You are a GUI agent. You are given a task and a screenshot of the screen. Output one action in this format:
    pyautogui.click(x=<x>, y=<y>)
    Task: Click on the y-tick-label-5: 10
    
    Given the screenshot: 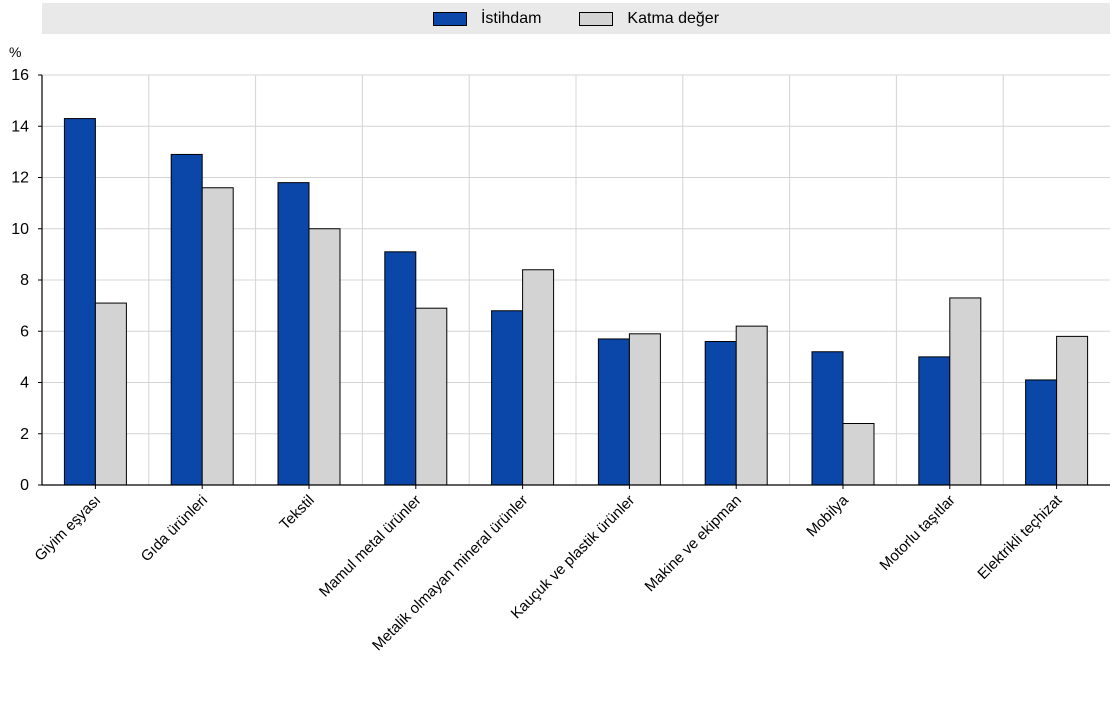 What is the action you would take?
    pyautogui.click(x=20, y=229)
    